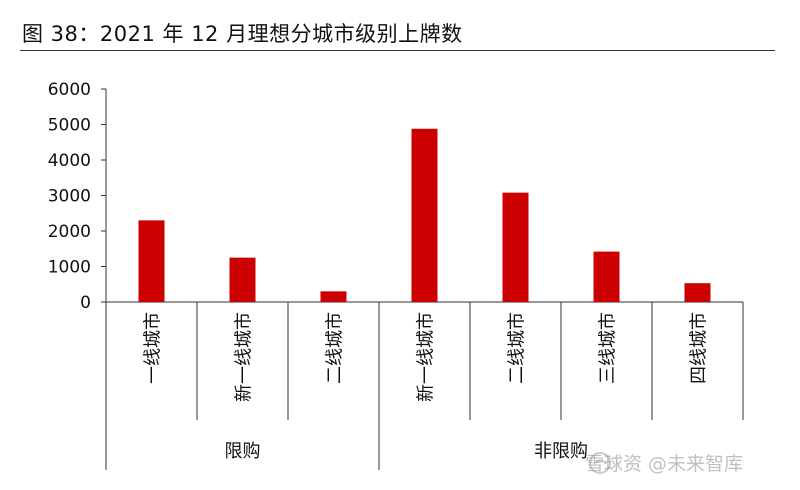 Image resolution: width=800 pixels, height=490 pixels. What do you see at coordinates (242, 34) in the screenshot?
I see `chart-title: 图 38：2021 年 12 月理想分城市级别上牌数` at bounding box center [242, 34].